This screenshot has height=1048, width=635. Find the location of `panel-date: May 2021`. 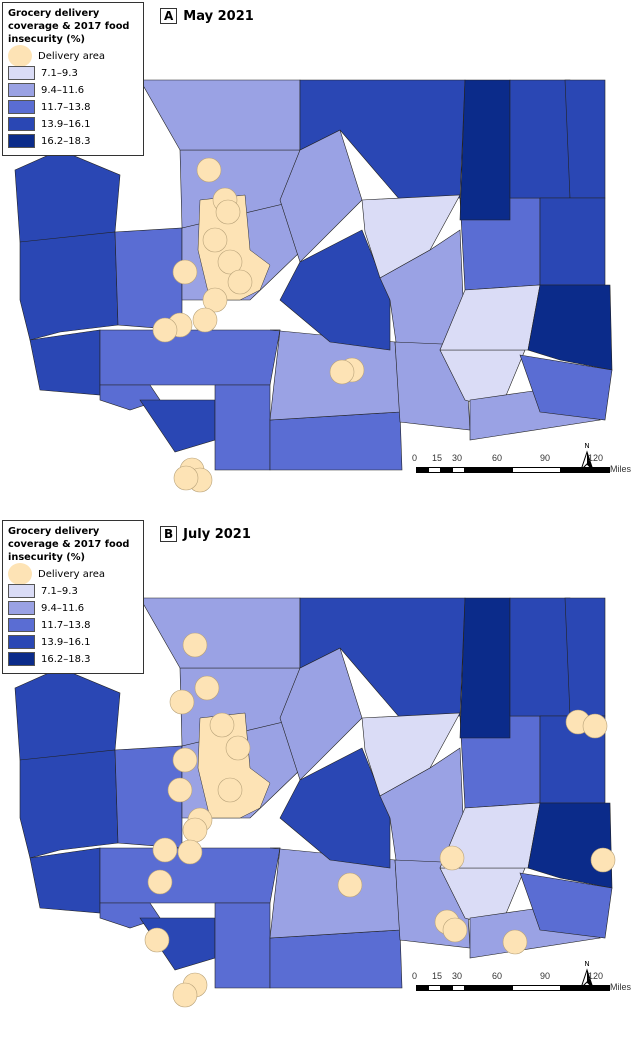

panel-date: May 2021 is located at coordinates (218, 16).